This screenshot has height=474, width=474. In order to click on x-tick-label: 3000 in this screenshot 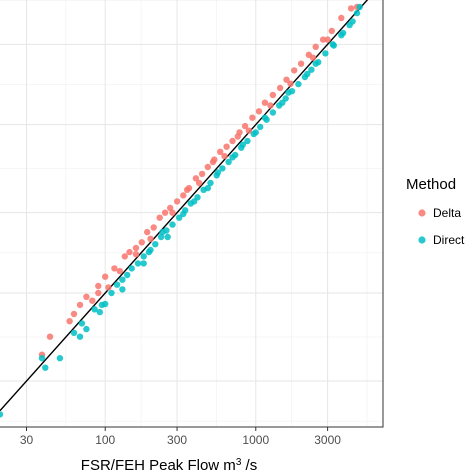, I will do `click(327, 440)`.